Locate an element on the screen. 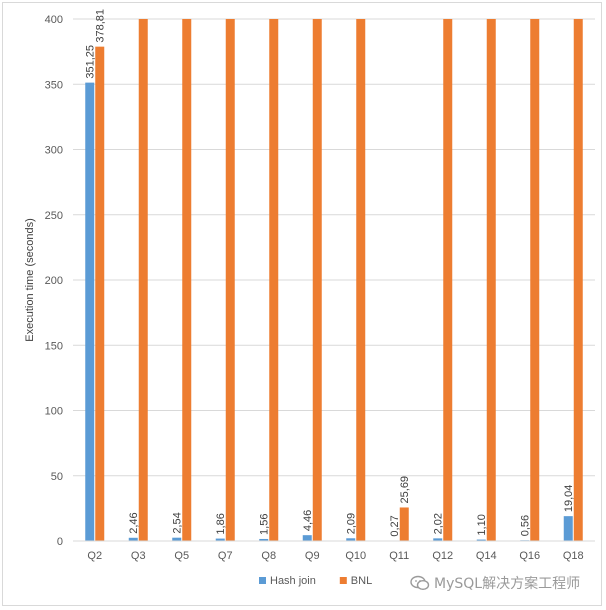  y-axis-label: Execution time (seconds) is located at coordinates (30, 280).